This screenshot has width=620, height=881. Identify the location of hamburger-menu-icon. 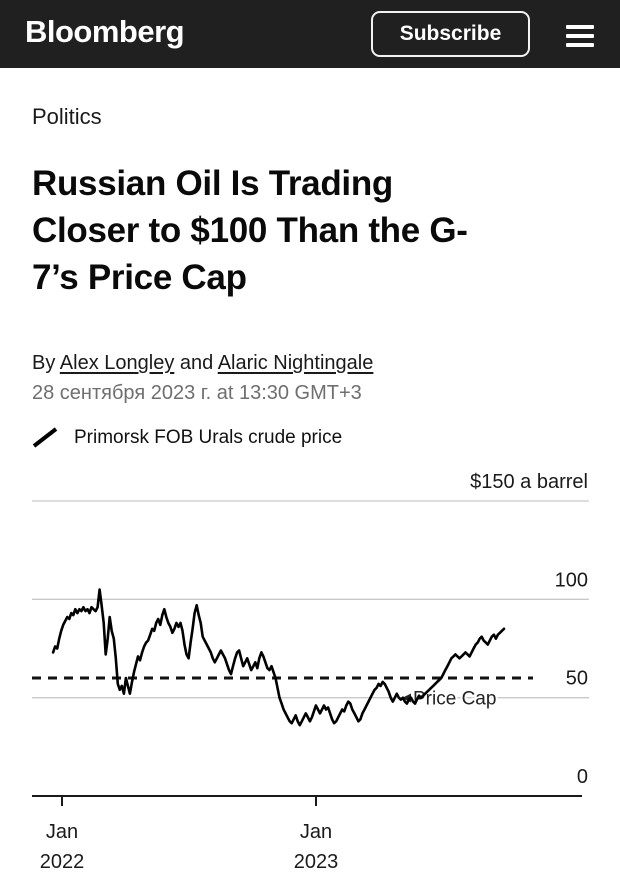
(580, 36).